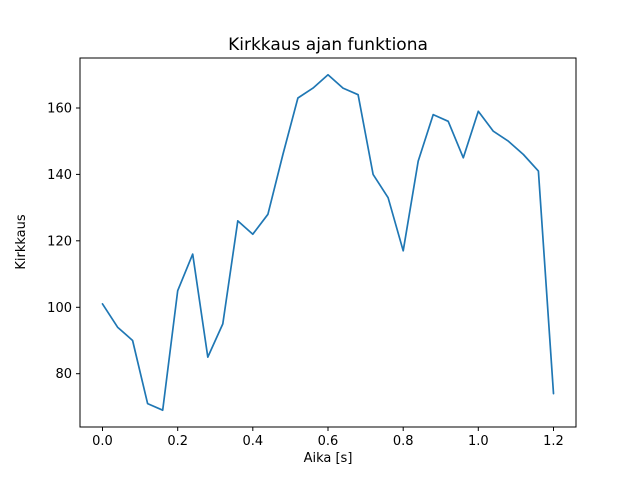  Describe the element at coordinates (59, 175) in the screenshot. I see `y-tick-label: 140` at that location.